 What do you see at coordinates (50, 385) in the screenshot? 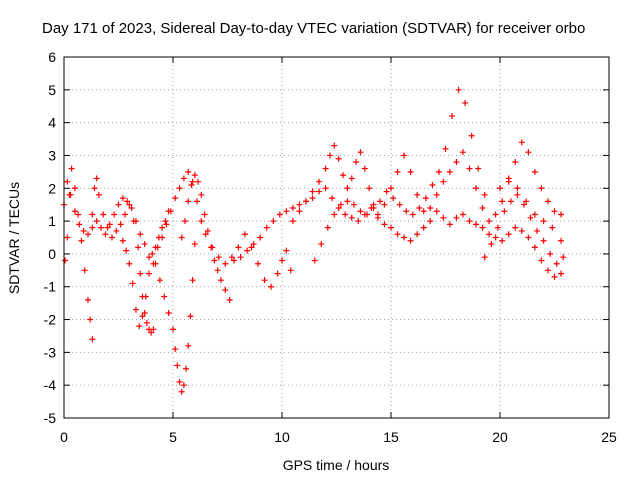
I see `y-tick-label: -4` at bounding box center [50, 385].